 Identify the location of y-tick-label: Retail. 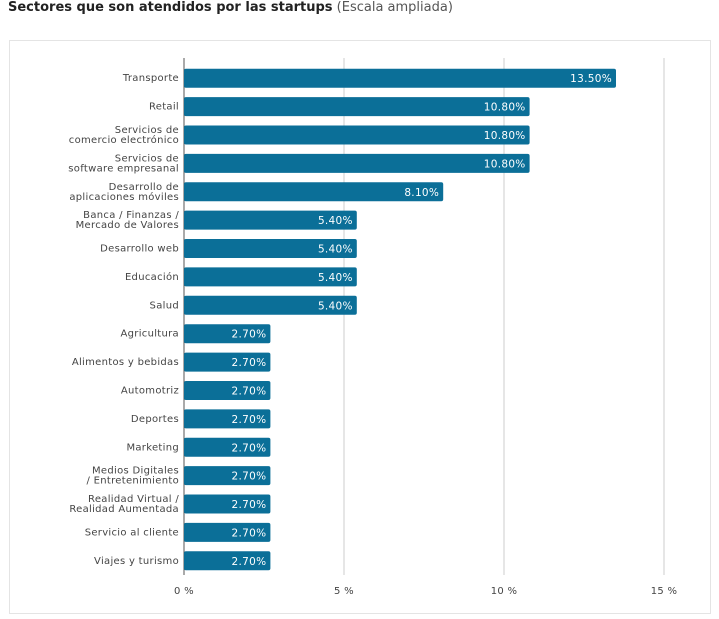
(164, 107).